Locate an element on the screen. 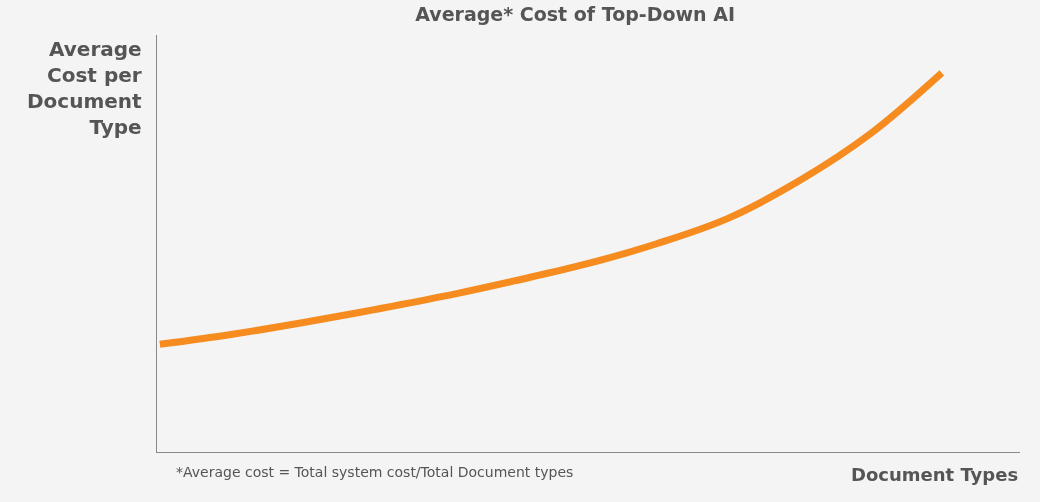 The width and height of the screenshot is (1040, 502). chart-title: Average* Cost of Top-Down AI is located at coordinates (575, 13).